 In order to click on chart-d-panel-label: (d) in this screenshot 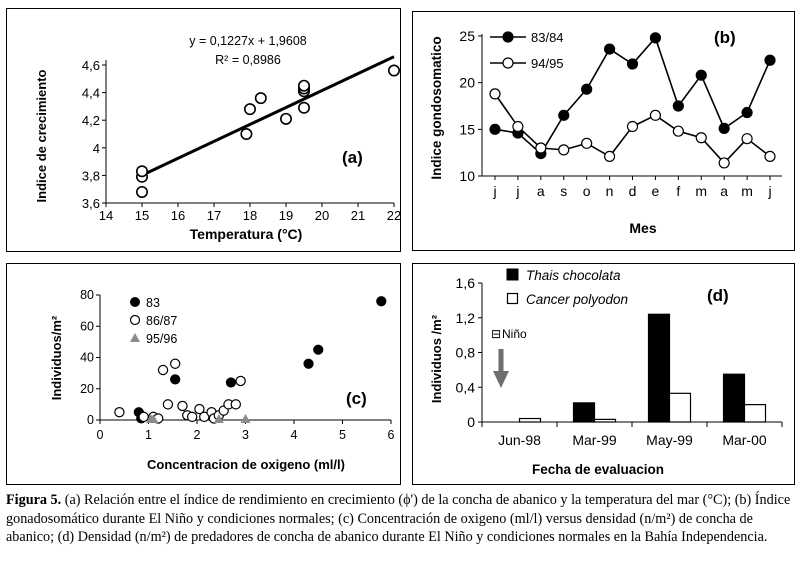, I will do `click(718, 295)`.